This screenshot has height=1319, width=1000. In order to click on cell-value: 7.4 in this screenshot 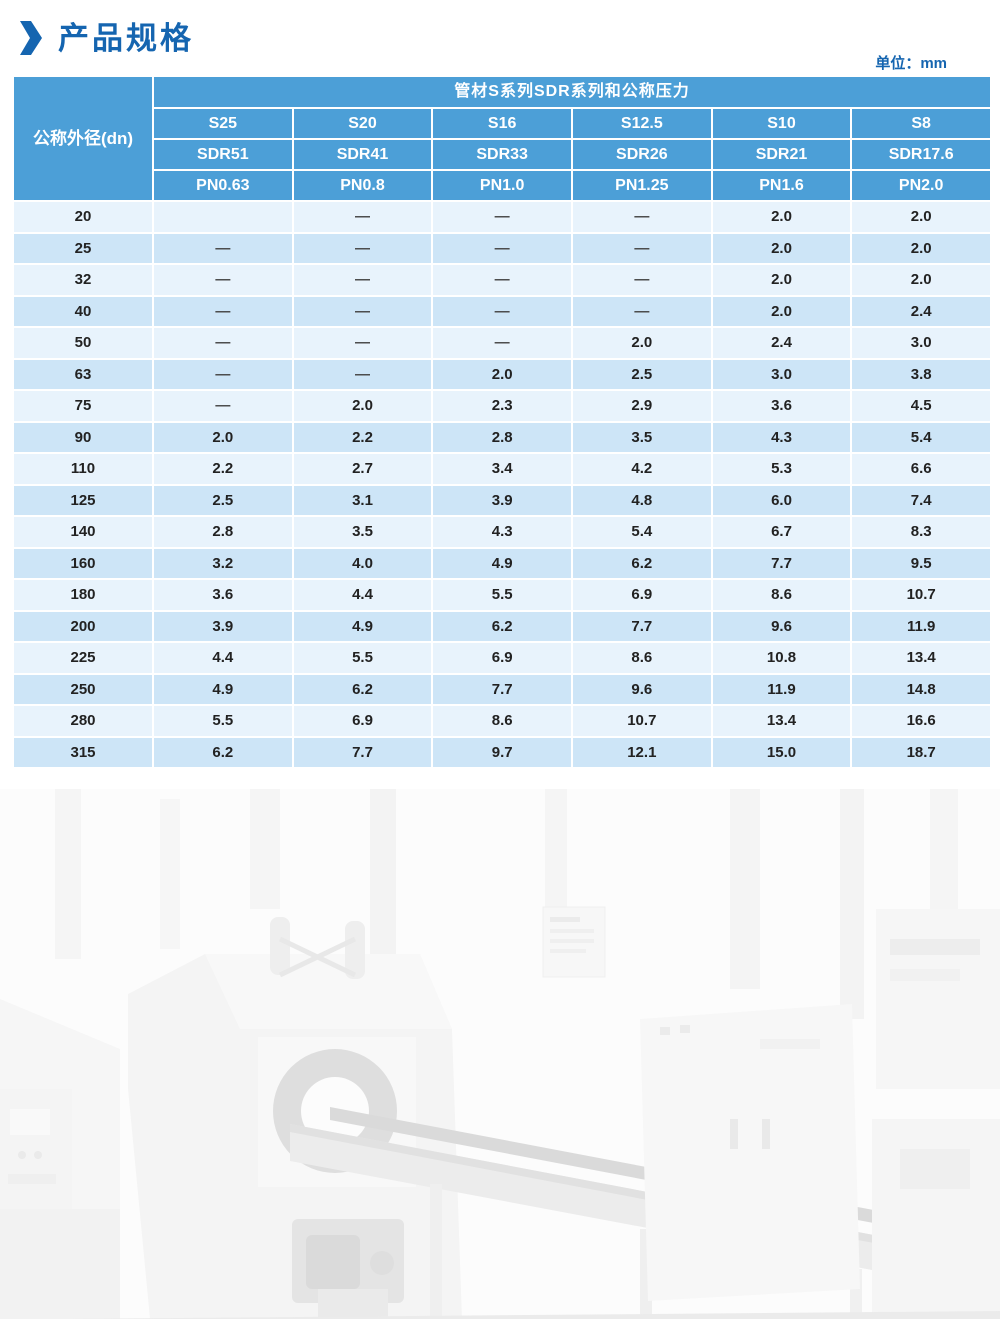, I will do `click(921, 500)`.